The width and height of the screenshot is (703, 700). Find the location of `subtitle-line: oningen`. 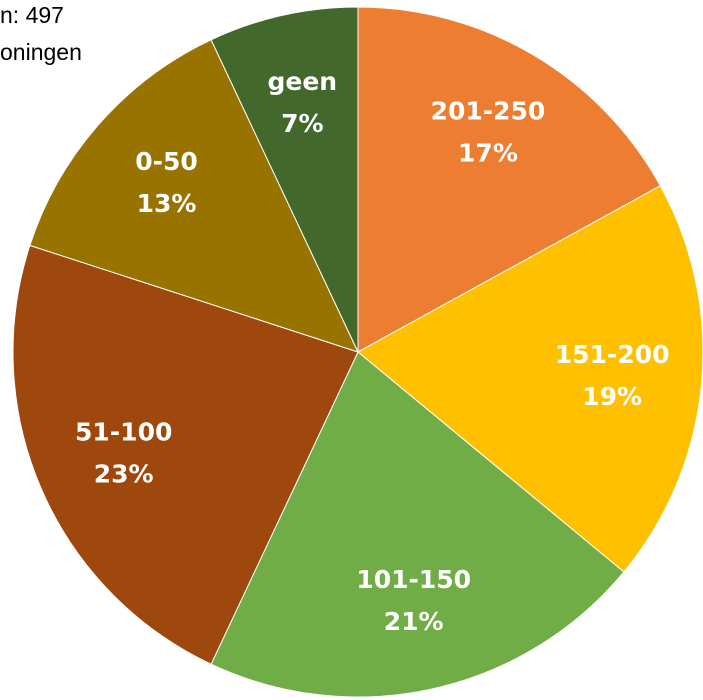

subtitle-line: oningen is located at coordinates (41, 52).